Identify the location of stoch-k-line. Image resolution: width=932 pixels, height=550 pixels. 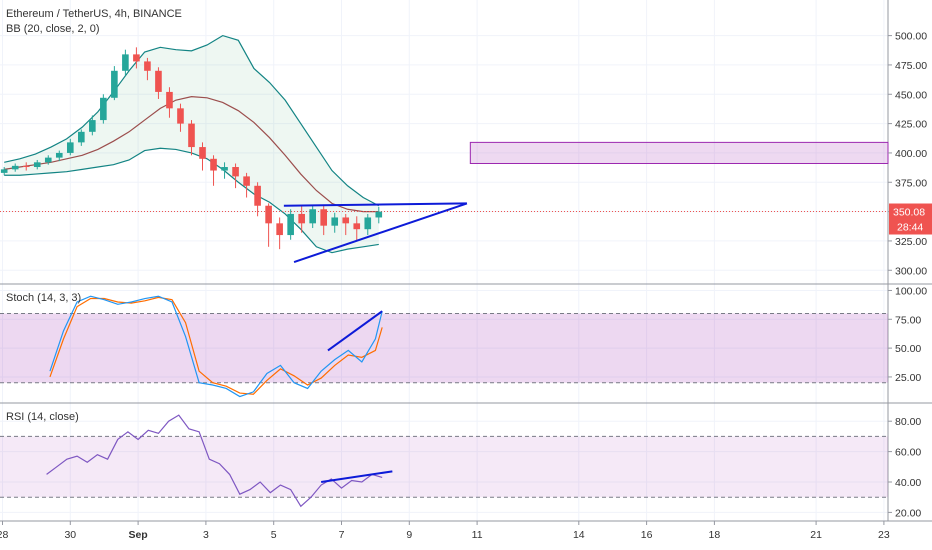
(216, 346).